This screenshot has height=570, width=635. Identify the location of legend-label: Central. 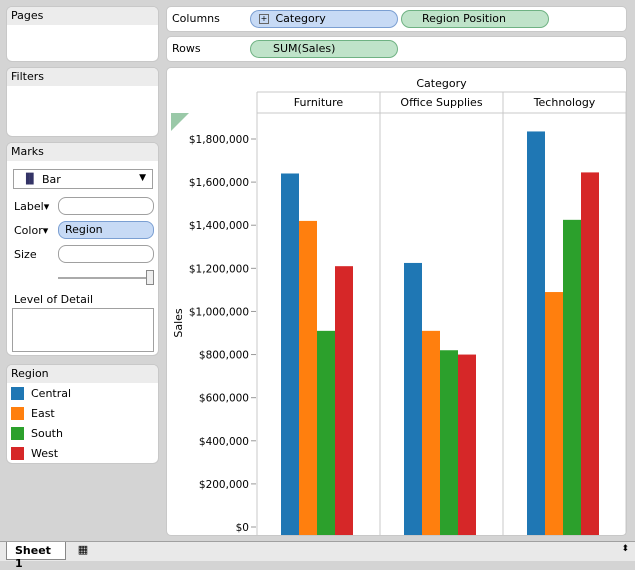
(51, 393).